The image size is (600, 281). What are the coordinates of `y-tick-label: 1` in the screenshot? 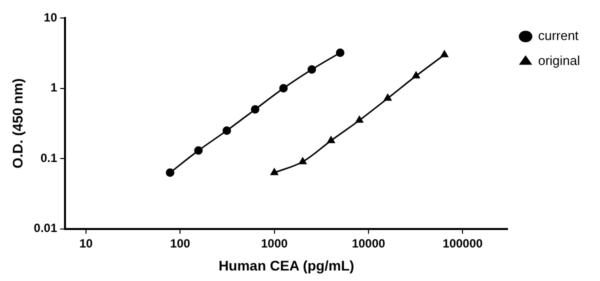 It's located at (54, 87).